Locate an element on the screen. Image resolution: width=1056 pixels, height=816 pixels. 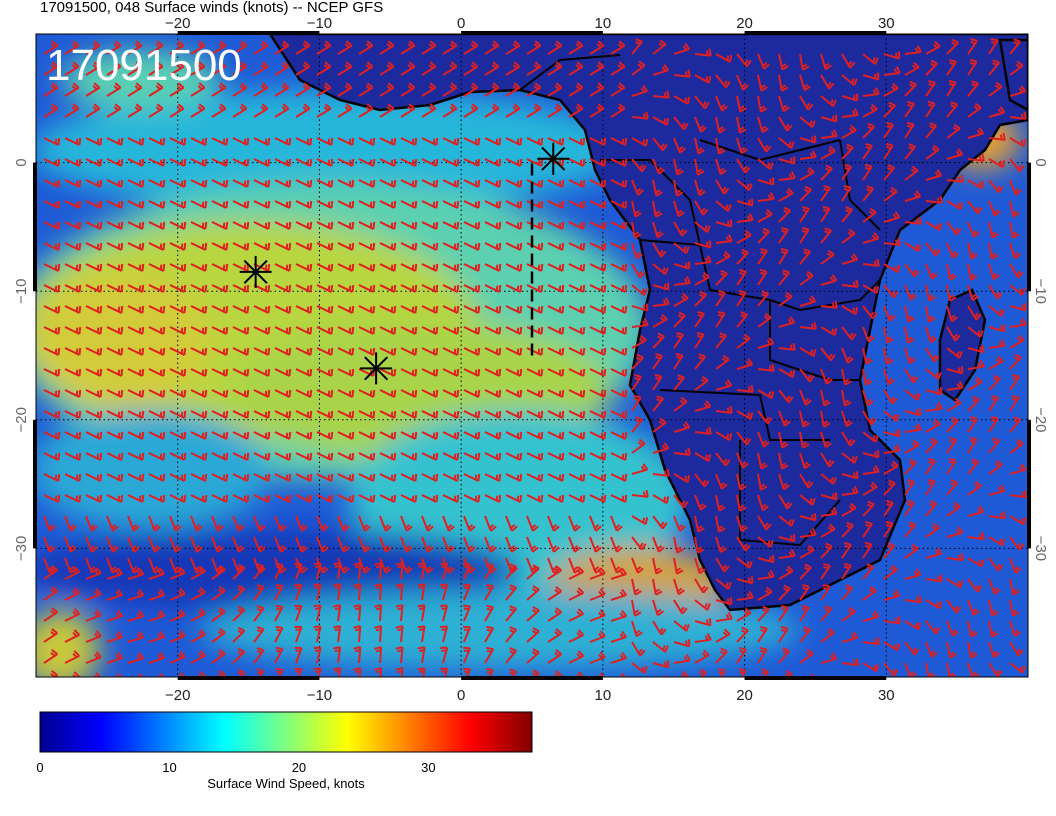
lat-ticks-right: 0 −10 −20 −30 is located at coordinates (1040, 359).